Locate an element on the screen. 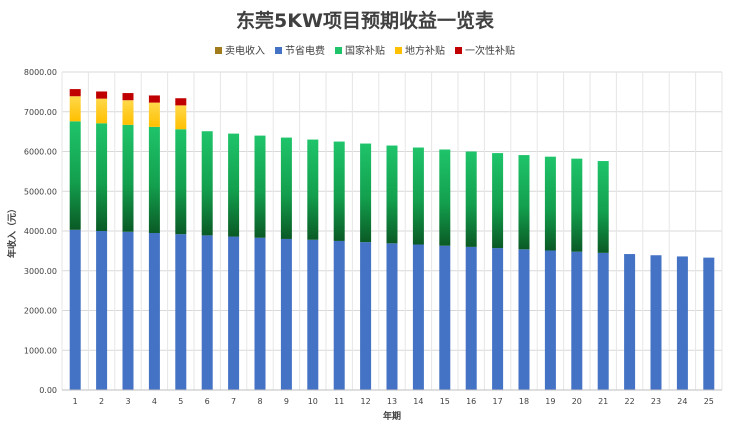 Image resolution: width=730 pixels, height=425 pixels. y-axis-title: 年收入（元） is located at coordinates (12, 231).